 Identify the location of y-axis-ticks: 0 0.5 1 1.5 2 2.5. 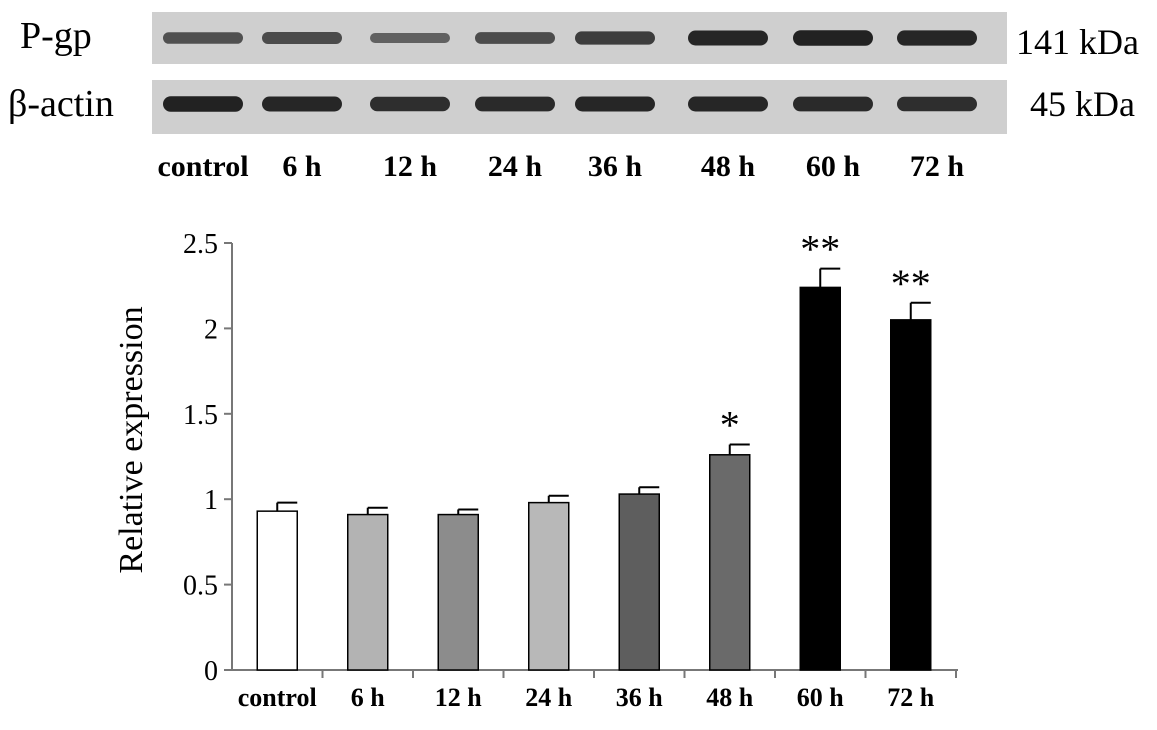
(207, 458).